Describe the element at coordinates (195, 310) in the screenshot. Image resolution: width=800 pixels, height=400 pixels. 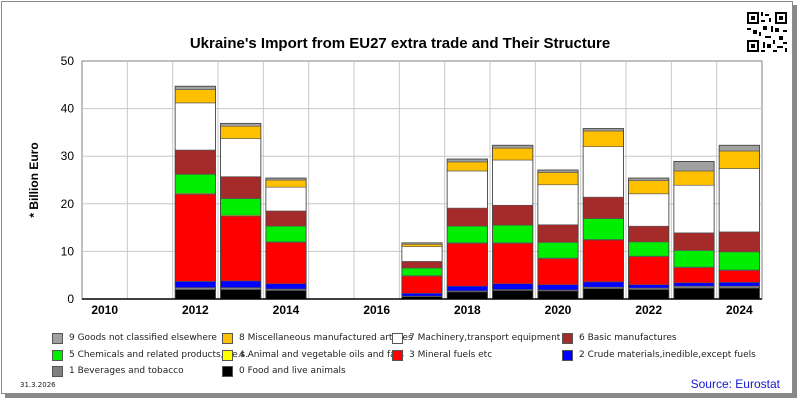
I see `x-tick-label: 2012` at that location.